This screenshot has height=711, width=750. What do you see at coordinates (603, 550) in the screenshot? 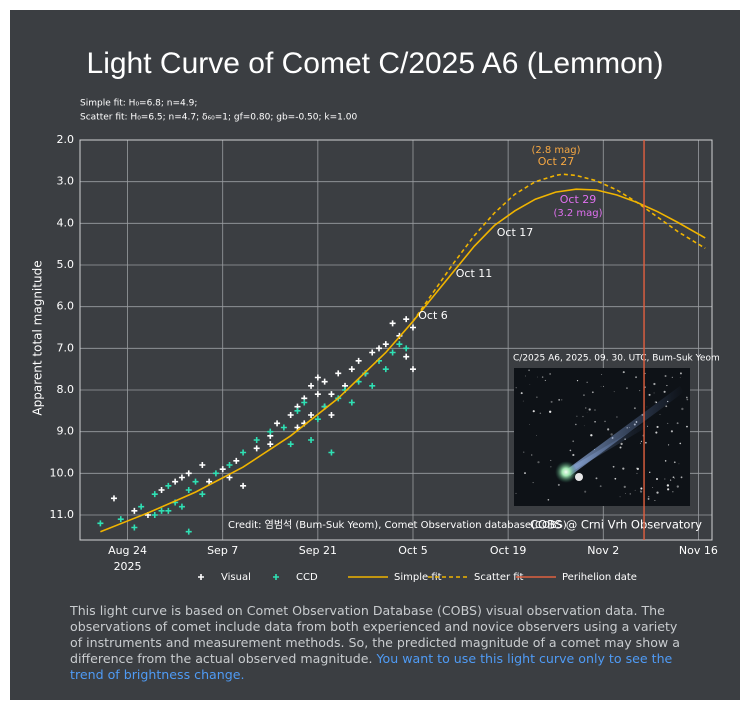
I see `x-tick-label: Nov 2` at bounding box center [603, 550].